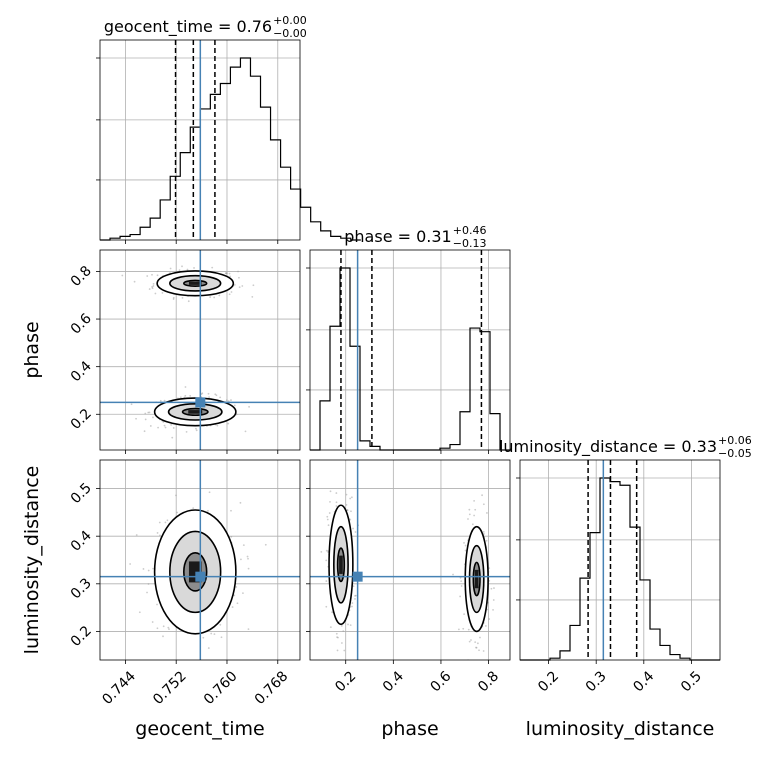  What do you see at coordinates (410, 564) in the screenshot?
I see `panel-luminosity_distance-vs-phase-plot-area` at bounding box center [410, 564].